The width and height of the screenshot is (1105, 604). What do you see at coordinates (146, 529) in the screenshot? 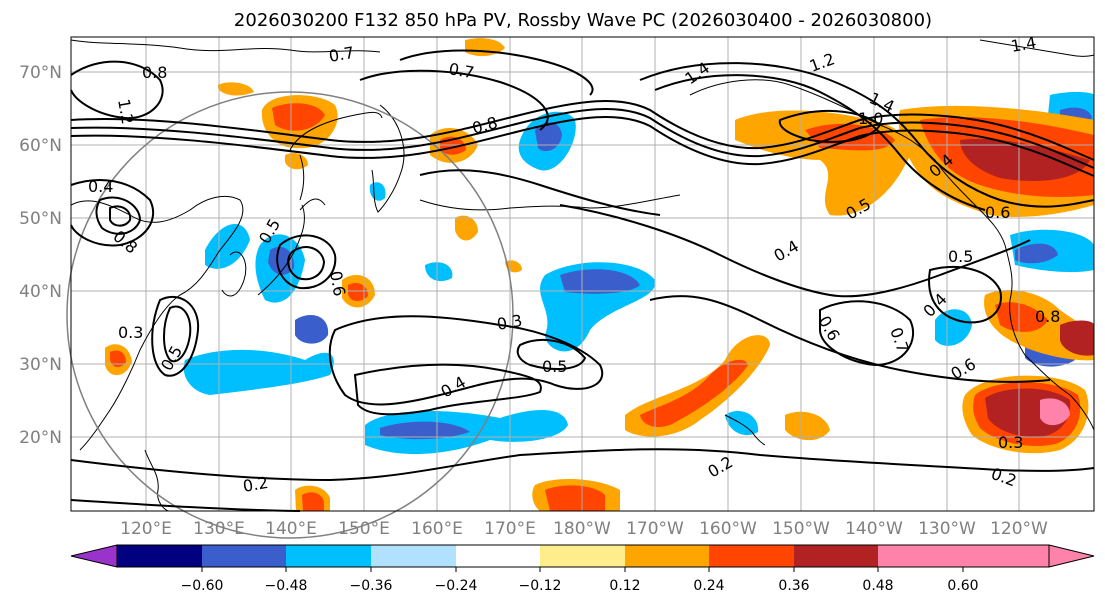
I see `lon-label: 120°E` at bounding box center [146, 529].